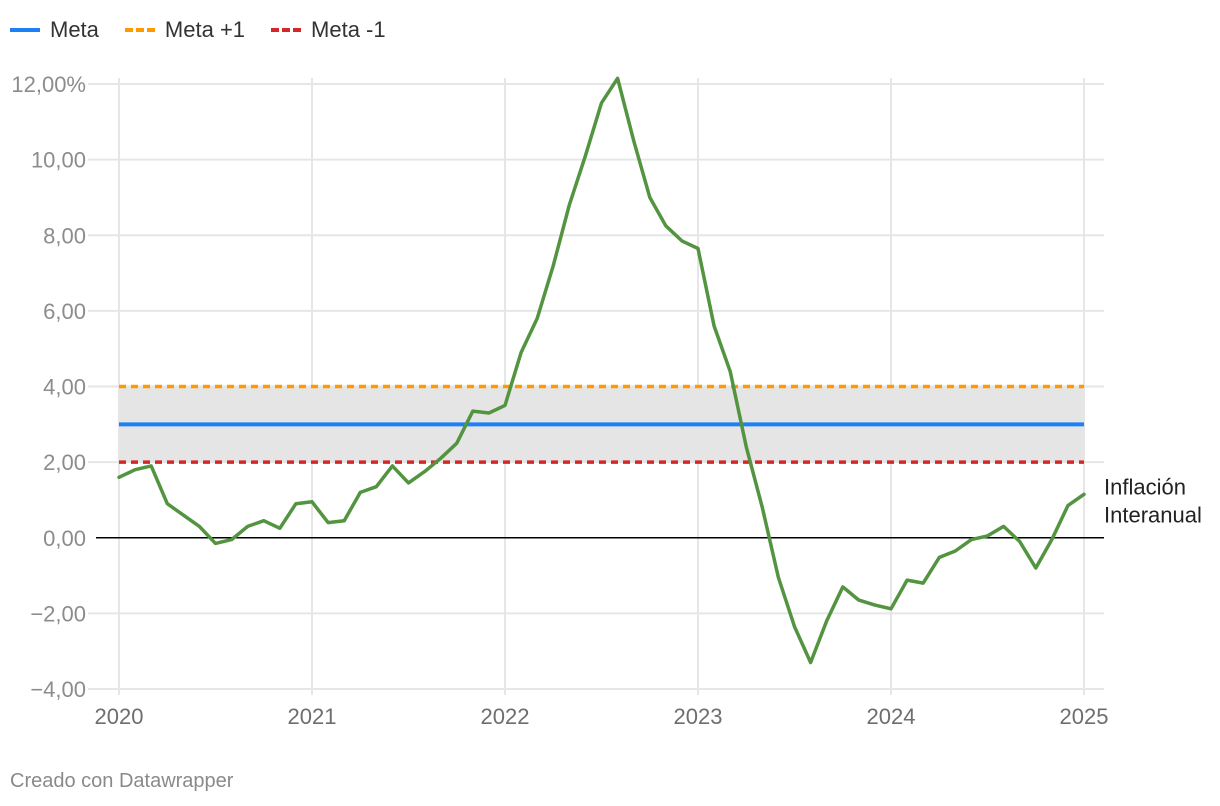 This screenshot has height=806, width=1220. Describe the element at coordinates (348, 29) in the screenshot. I see `legend-label-meta-minus: Meta -1` at that location.